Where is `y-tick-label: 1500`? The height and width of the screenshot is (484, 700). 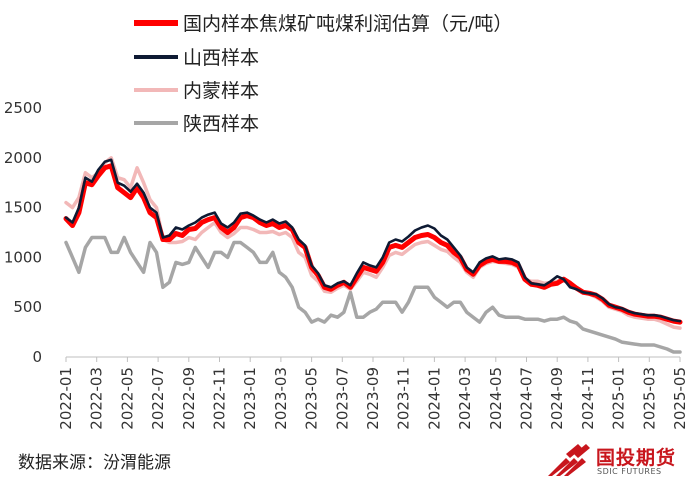
y-tick-label: 1500 is located at coordinates (23, 208).